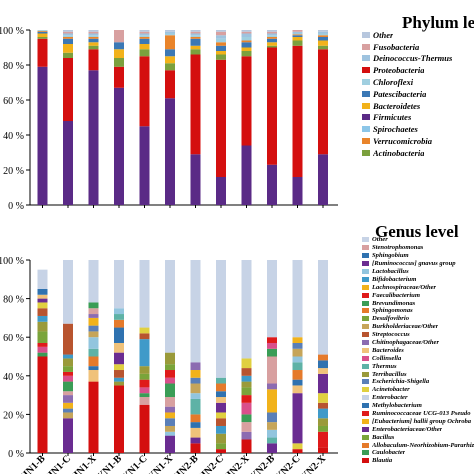 The height and width of the screenshot is (474, 474). What do you see at coordinates (418, 248) in the screenshot?
I see `legend-item: Stenotrophomonas` at bounding box center [418, 248].